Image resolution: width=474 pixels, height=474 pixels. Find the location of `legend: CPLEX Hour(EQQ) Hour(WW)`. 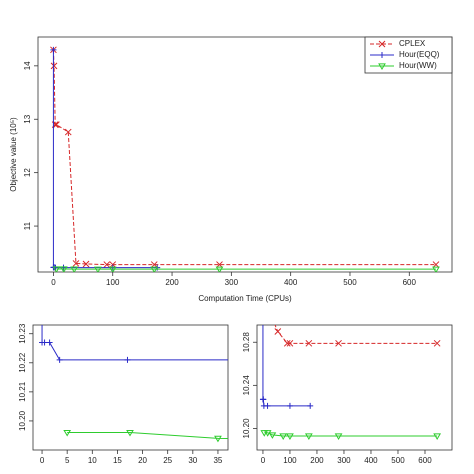

legend: CPLEX Hour(EQQ) Hour(WW) is located at coordinates (408, 55).